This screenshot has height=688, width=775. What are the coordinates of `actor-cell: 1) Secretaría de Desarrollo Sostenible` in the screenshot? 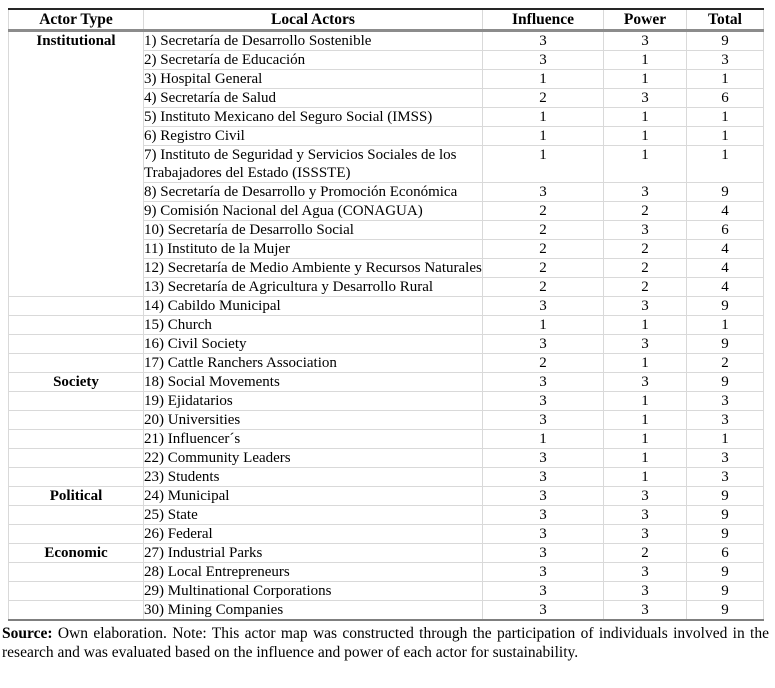 It's located at (313, 40).